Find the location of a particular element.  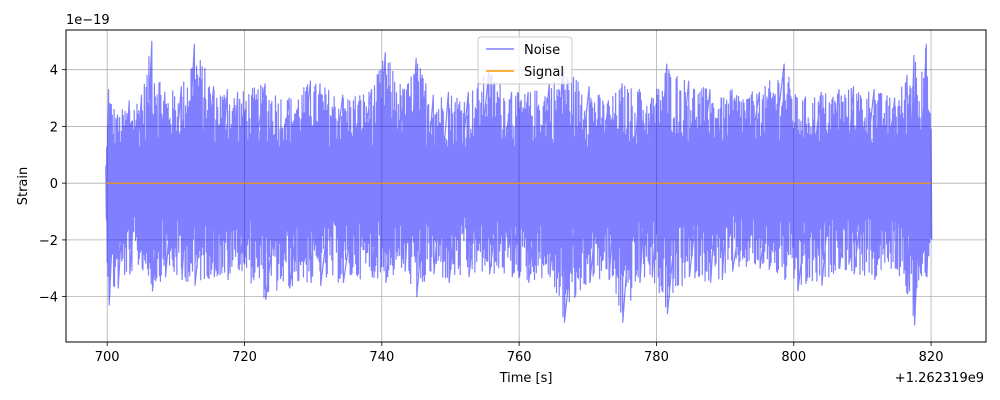

x-tick-label: 780 is located at coordinates (656, 357).